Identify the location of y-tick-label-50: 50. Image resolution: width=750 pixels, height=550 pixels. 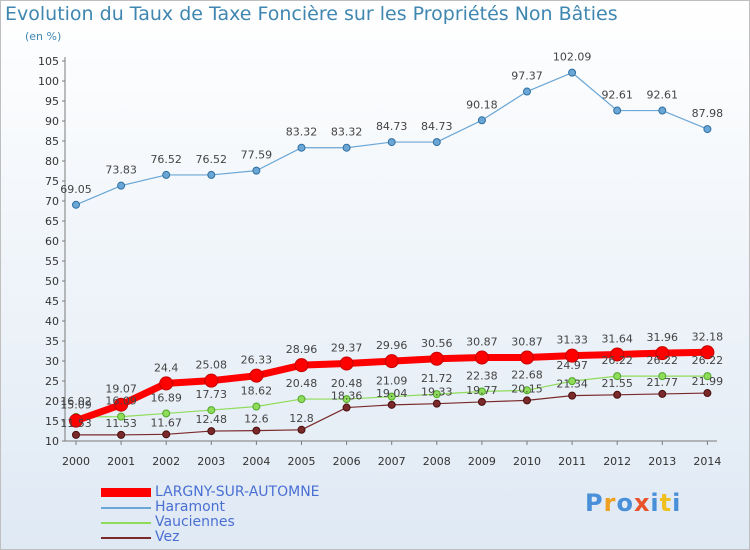
(52, 281).